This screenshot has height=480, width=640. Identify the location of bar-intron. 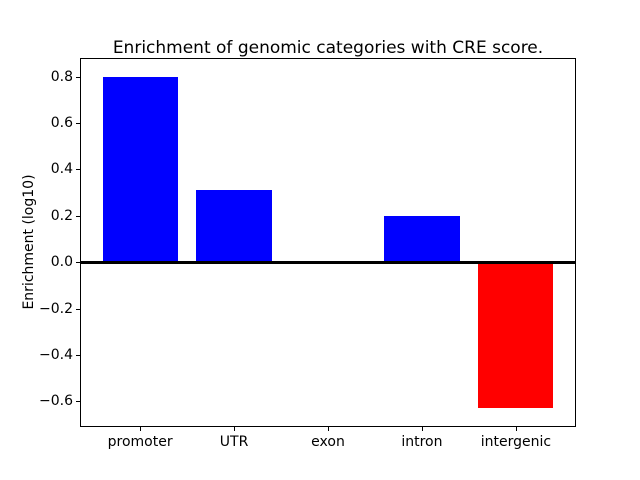
(422, 239).